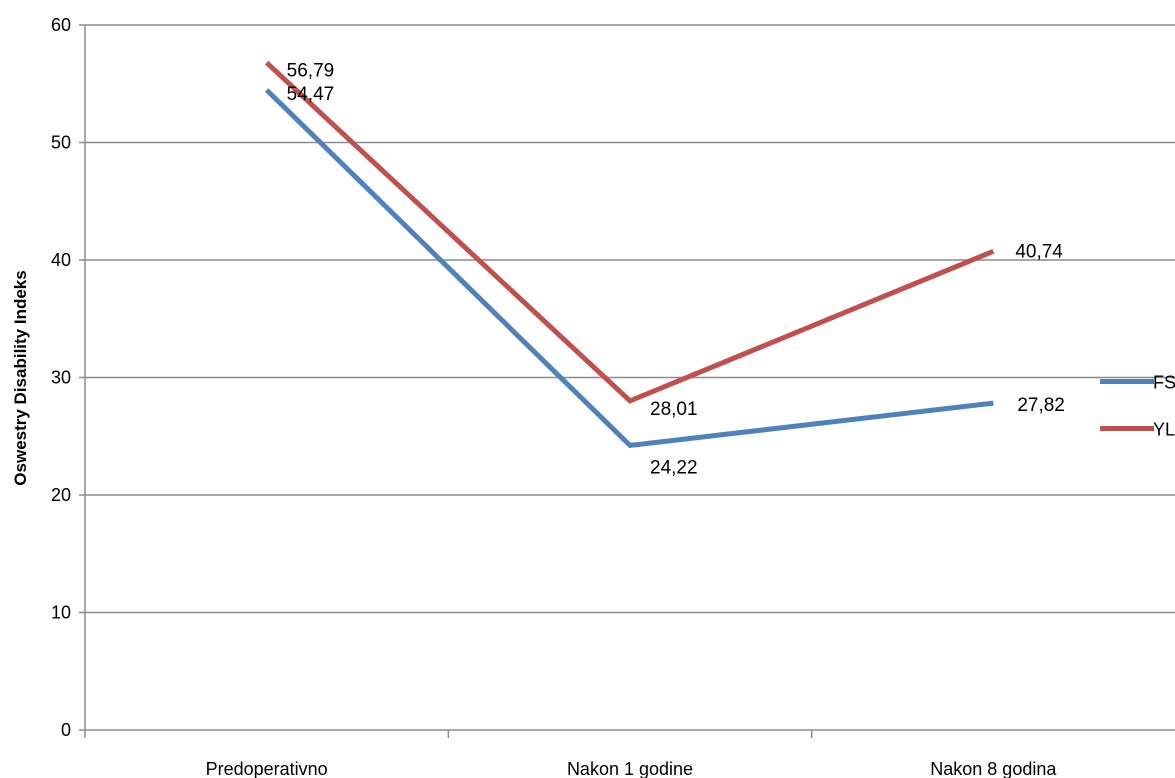 This screenshot has height=778, width=1175. I want to click on y-tick-label: 30, so click(61, 378).